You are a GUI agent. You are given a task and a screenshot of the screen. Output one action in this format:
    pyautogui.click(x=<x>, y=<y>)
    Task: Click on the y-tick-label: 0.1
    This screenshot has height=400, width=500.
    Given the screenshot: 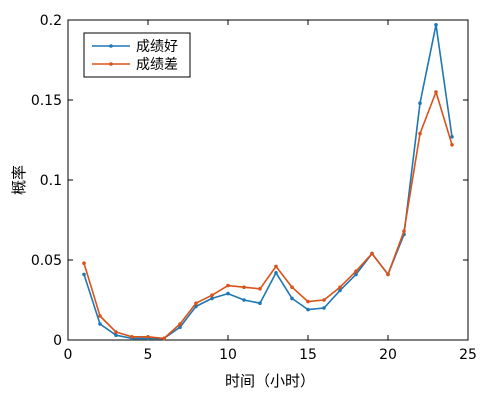 What is the action you would take?
    pyautogui.click(x=51, y=181)
    